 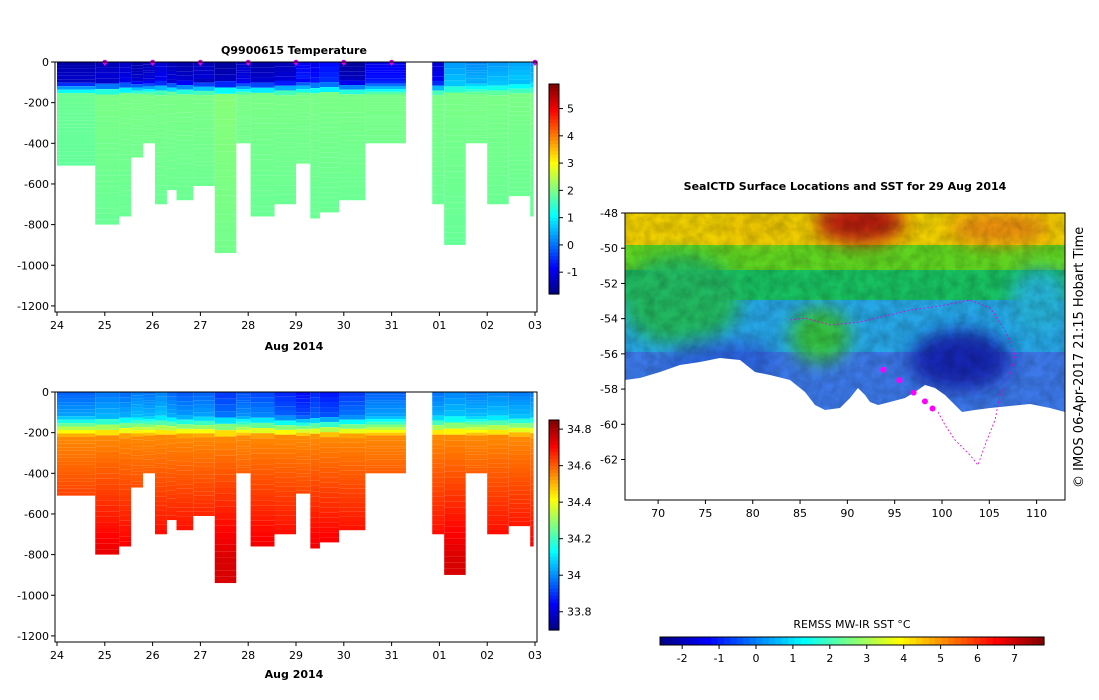 I want to click on profile-cast-0-layer, so click(x=76, y=404).